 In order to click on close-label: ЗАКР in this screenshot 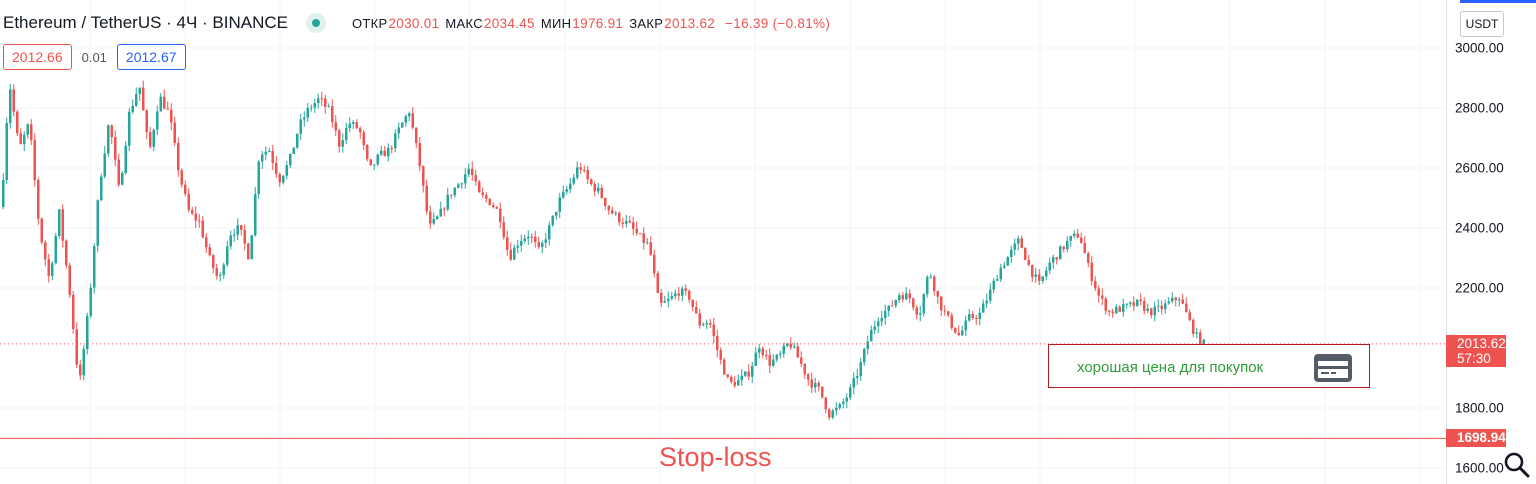, I will do `click(646, 23)`.